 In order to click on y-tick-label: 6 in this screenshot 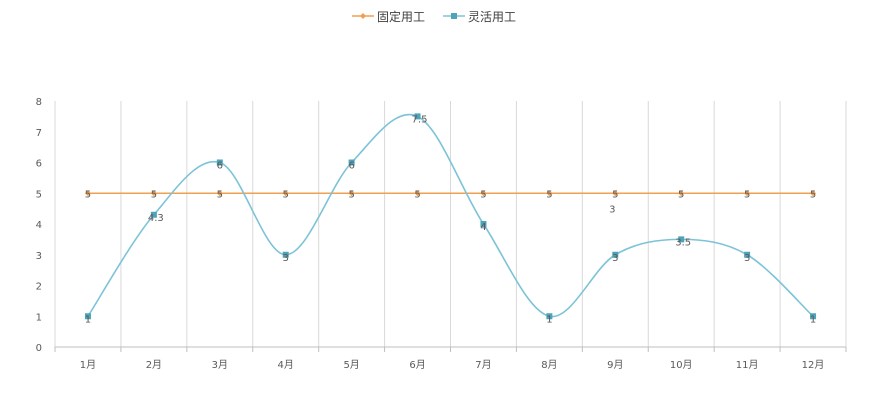, I will do `click(39, 164)`.